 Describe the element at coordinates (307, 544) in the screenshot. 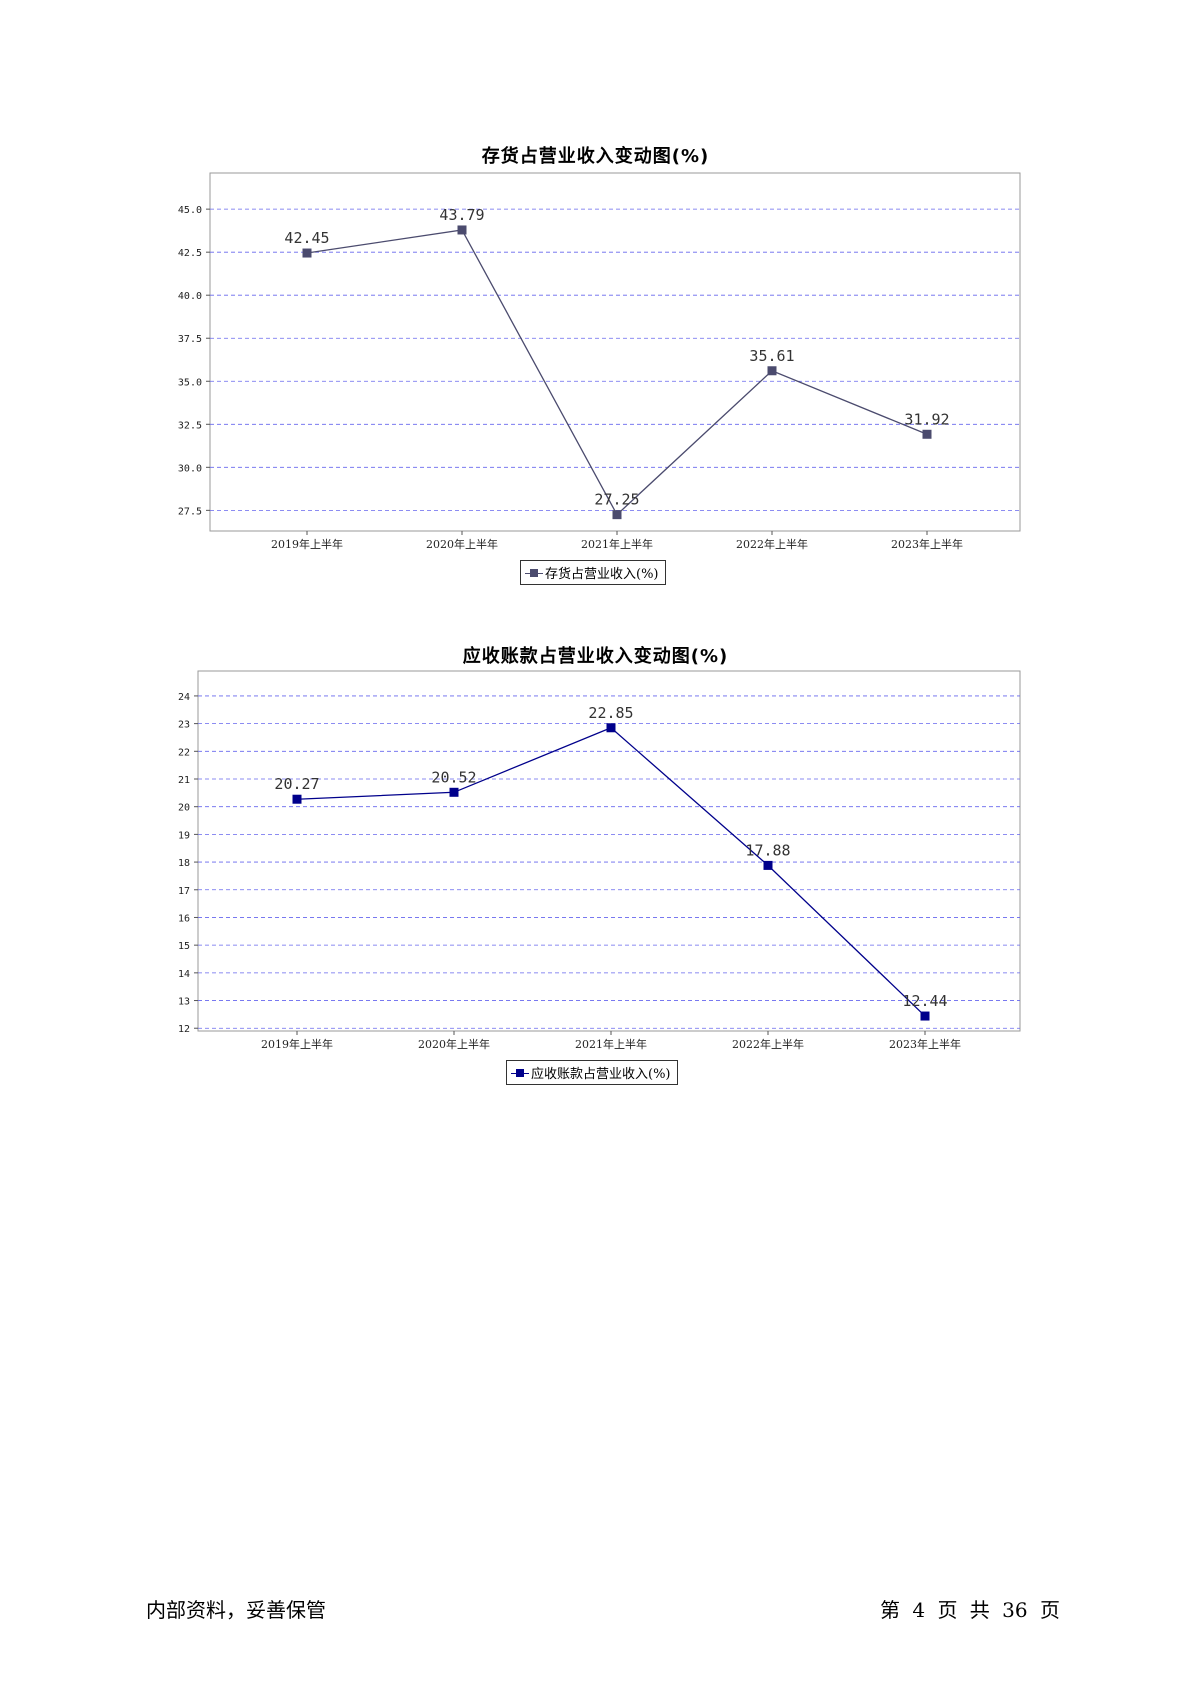

I see `chart-1-x-tick-label: 2019年上半年` at that location.